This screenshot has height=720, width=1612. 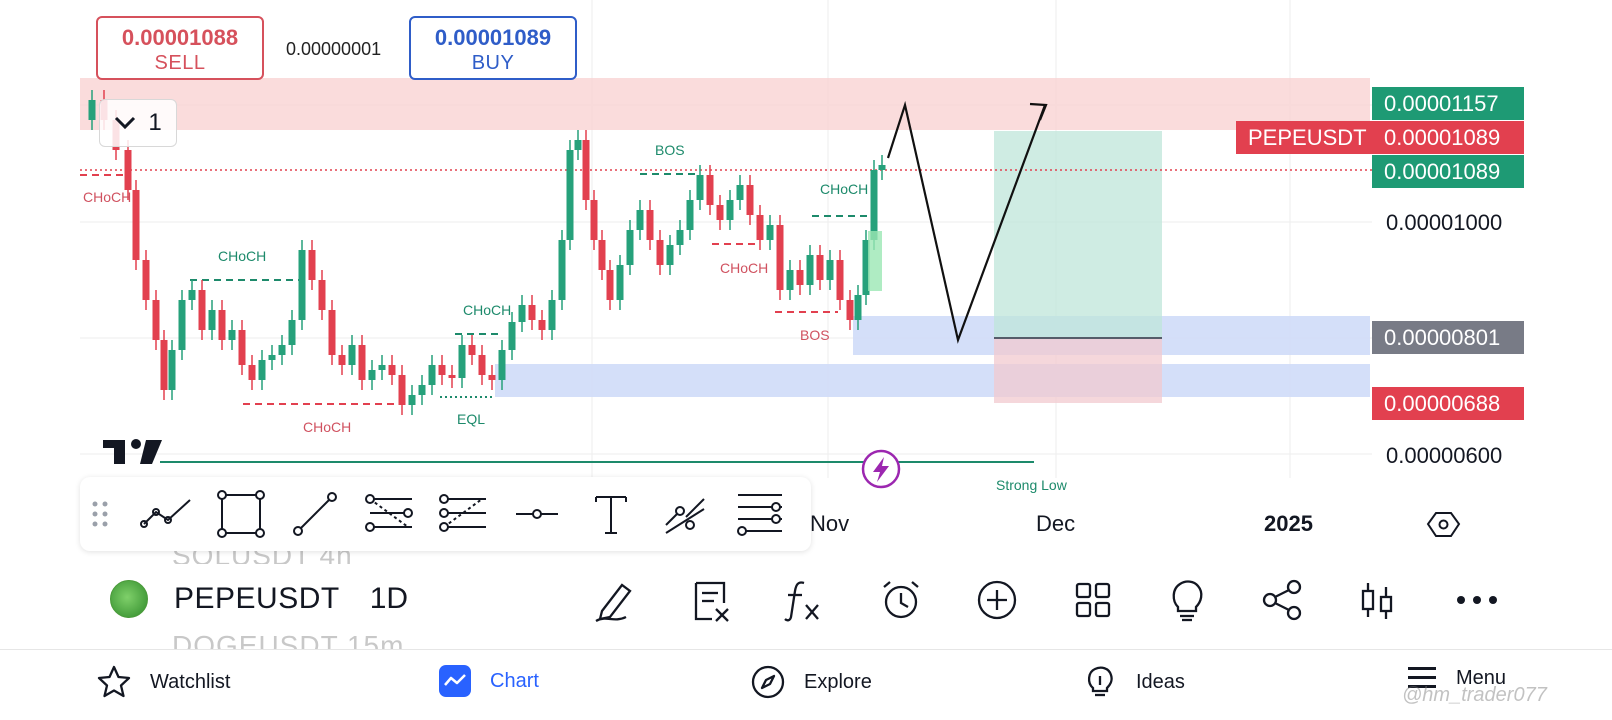 I want to click on share-icon, so click(x=1282, y=600).